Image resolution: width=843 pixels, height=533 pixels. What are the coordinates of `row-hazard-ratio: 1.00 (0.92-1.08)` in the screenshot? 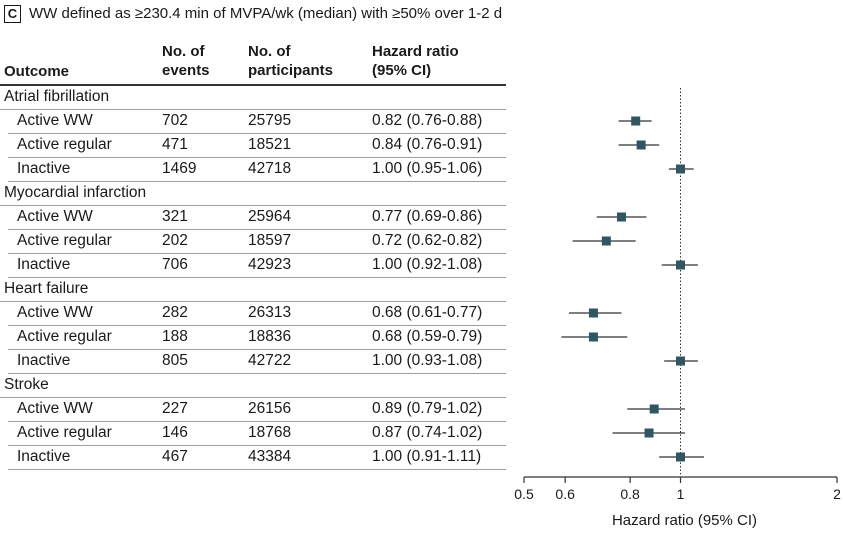 It's located at (427, 264).